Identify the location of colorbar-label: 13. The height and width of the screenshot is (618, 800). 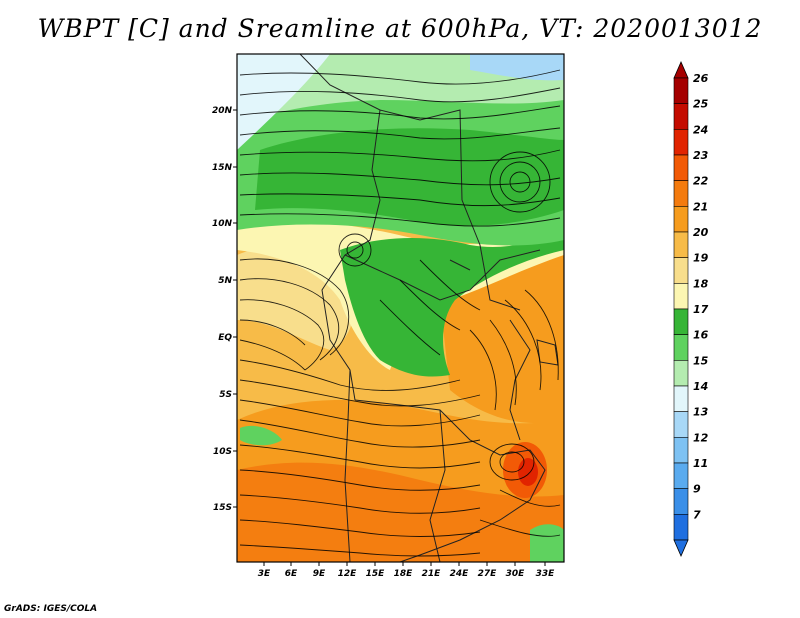
(701, 412).